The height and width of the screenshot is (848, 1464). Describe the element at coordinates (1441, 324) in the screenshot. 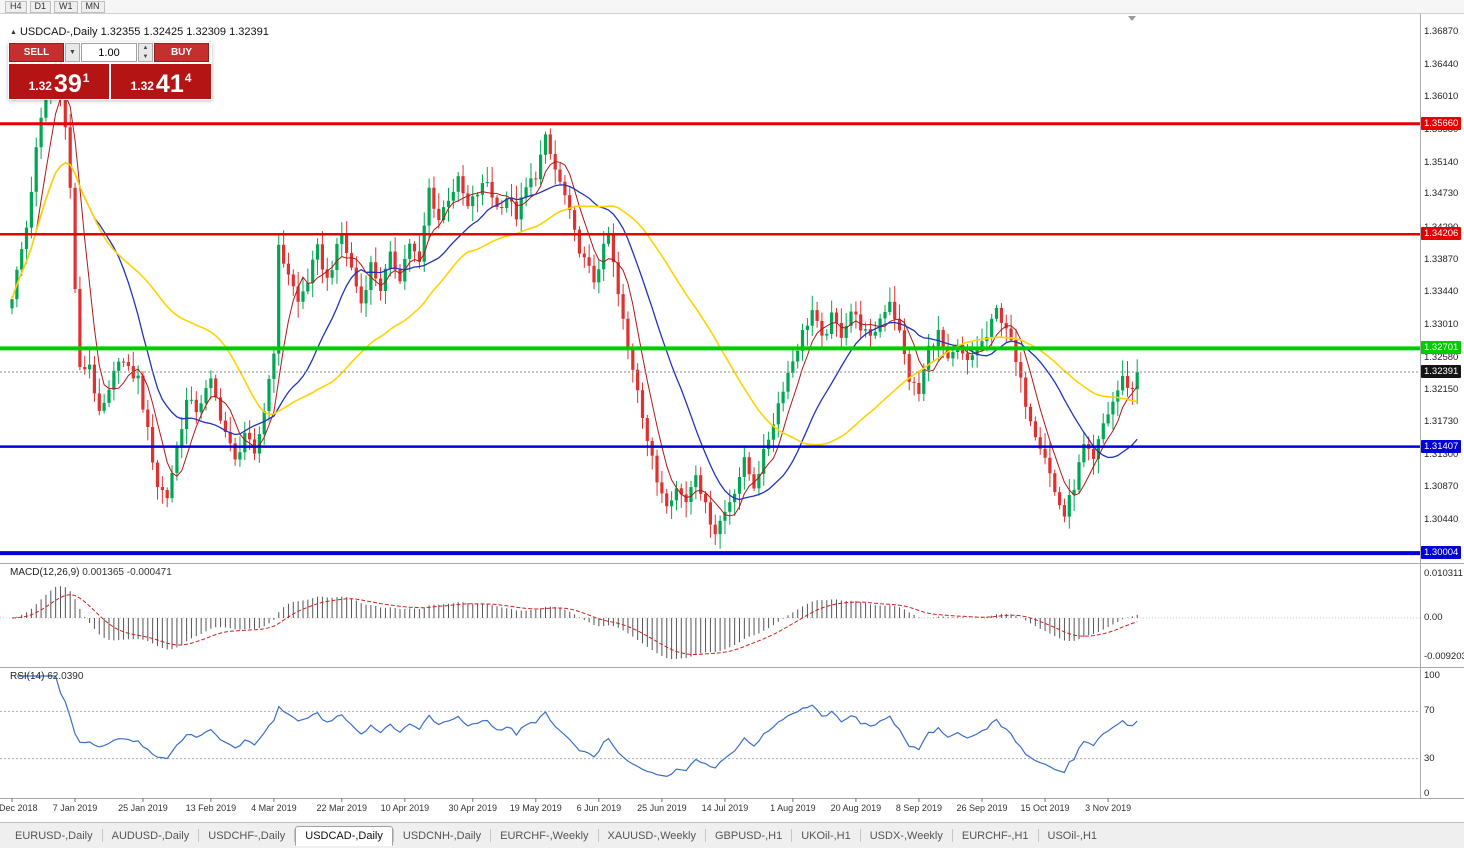

I see `price-axis-tick: 1.33010` at that location.